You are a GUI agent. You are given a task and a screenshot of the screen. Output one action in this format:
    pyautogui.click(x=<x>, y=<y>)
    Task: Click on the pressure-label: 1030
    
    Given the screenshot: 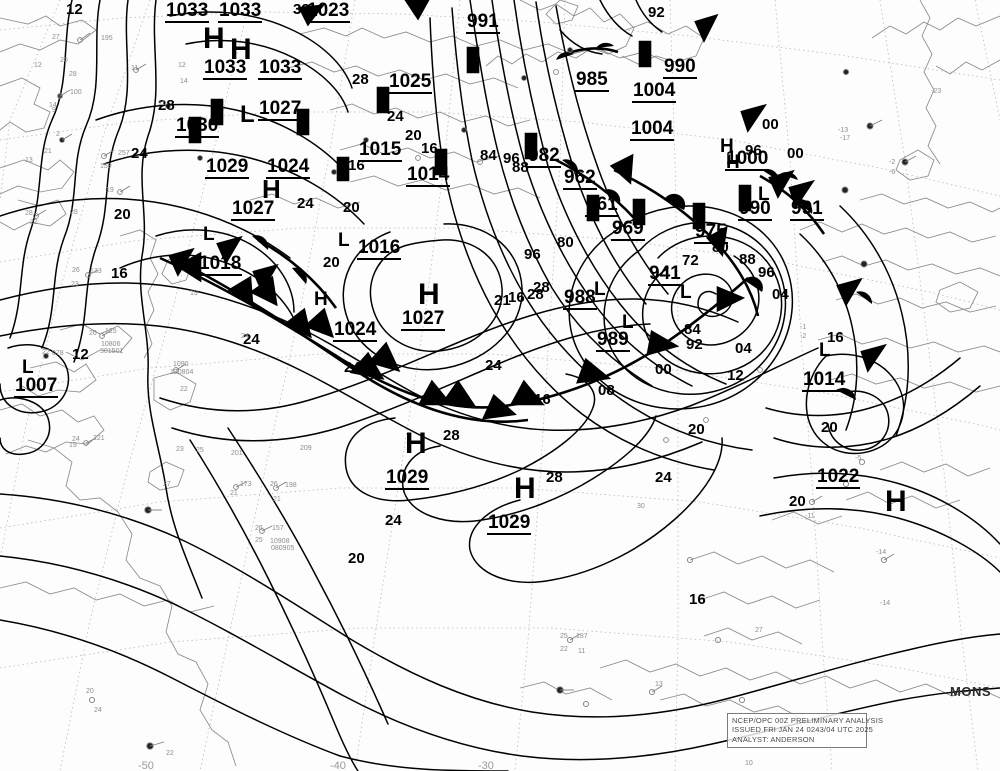 What is the action you would take?
    pyautogui.click(x=197, y=127)
    